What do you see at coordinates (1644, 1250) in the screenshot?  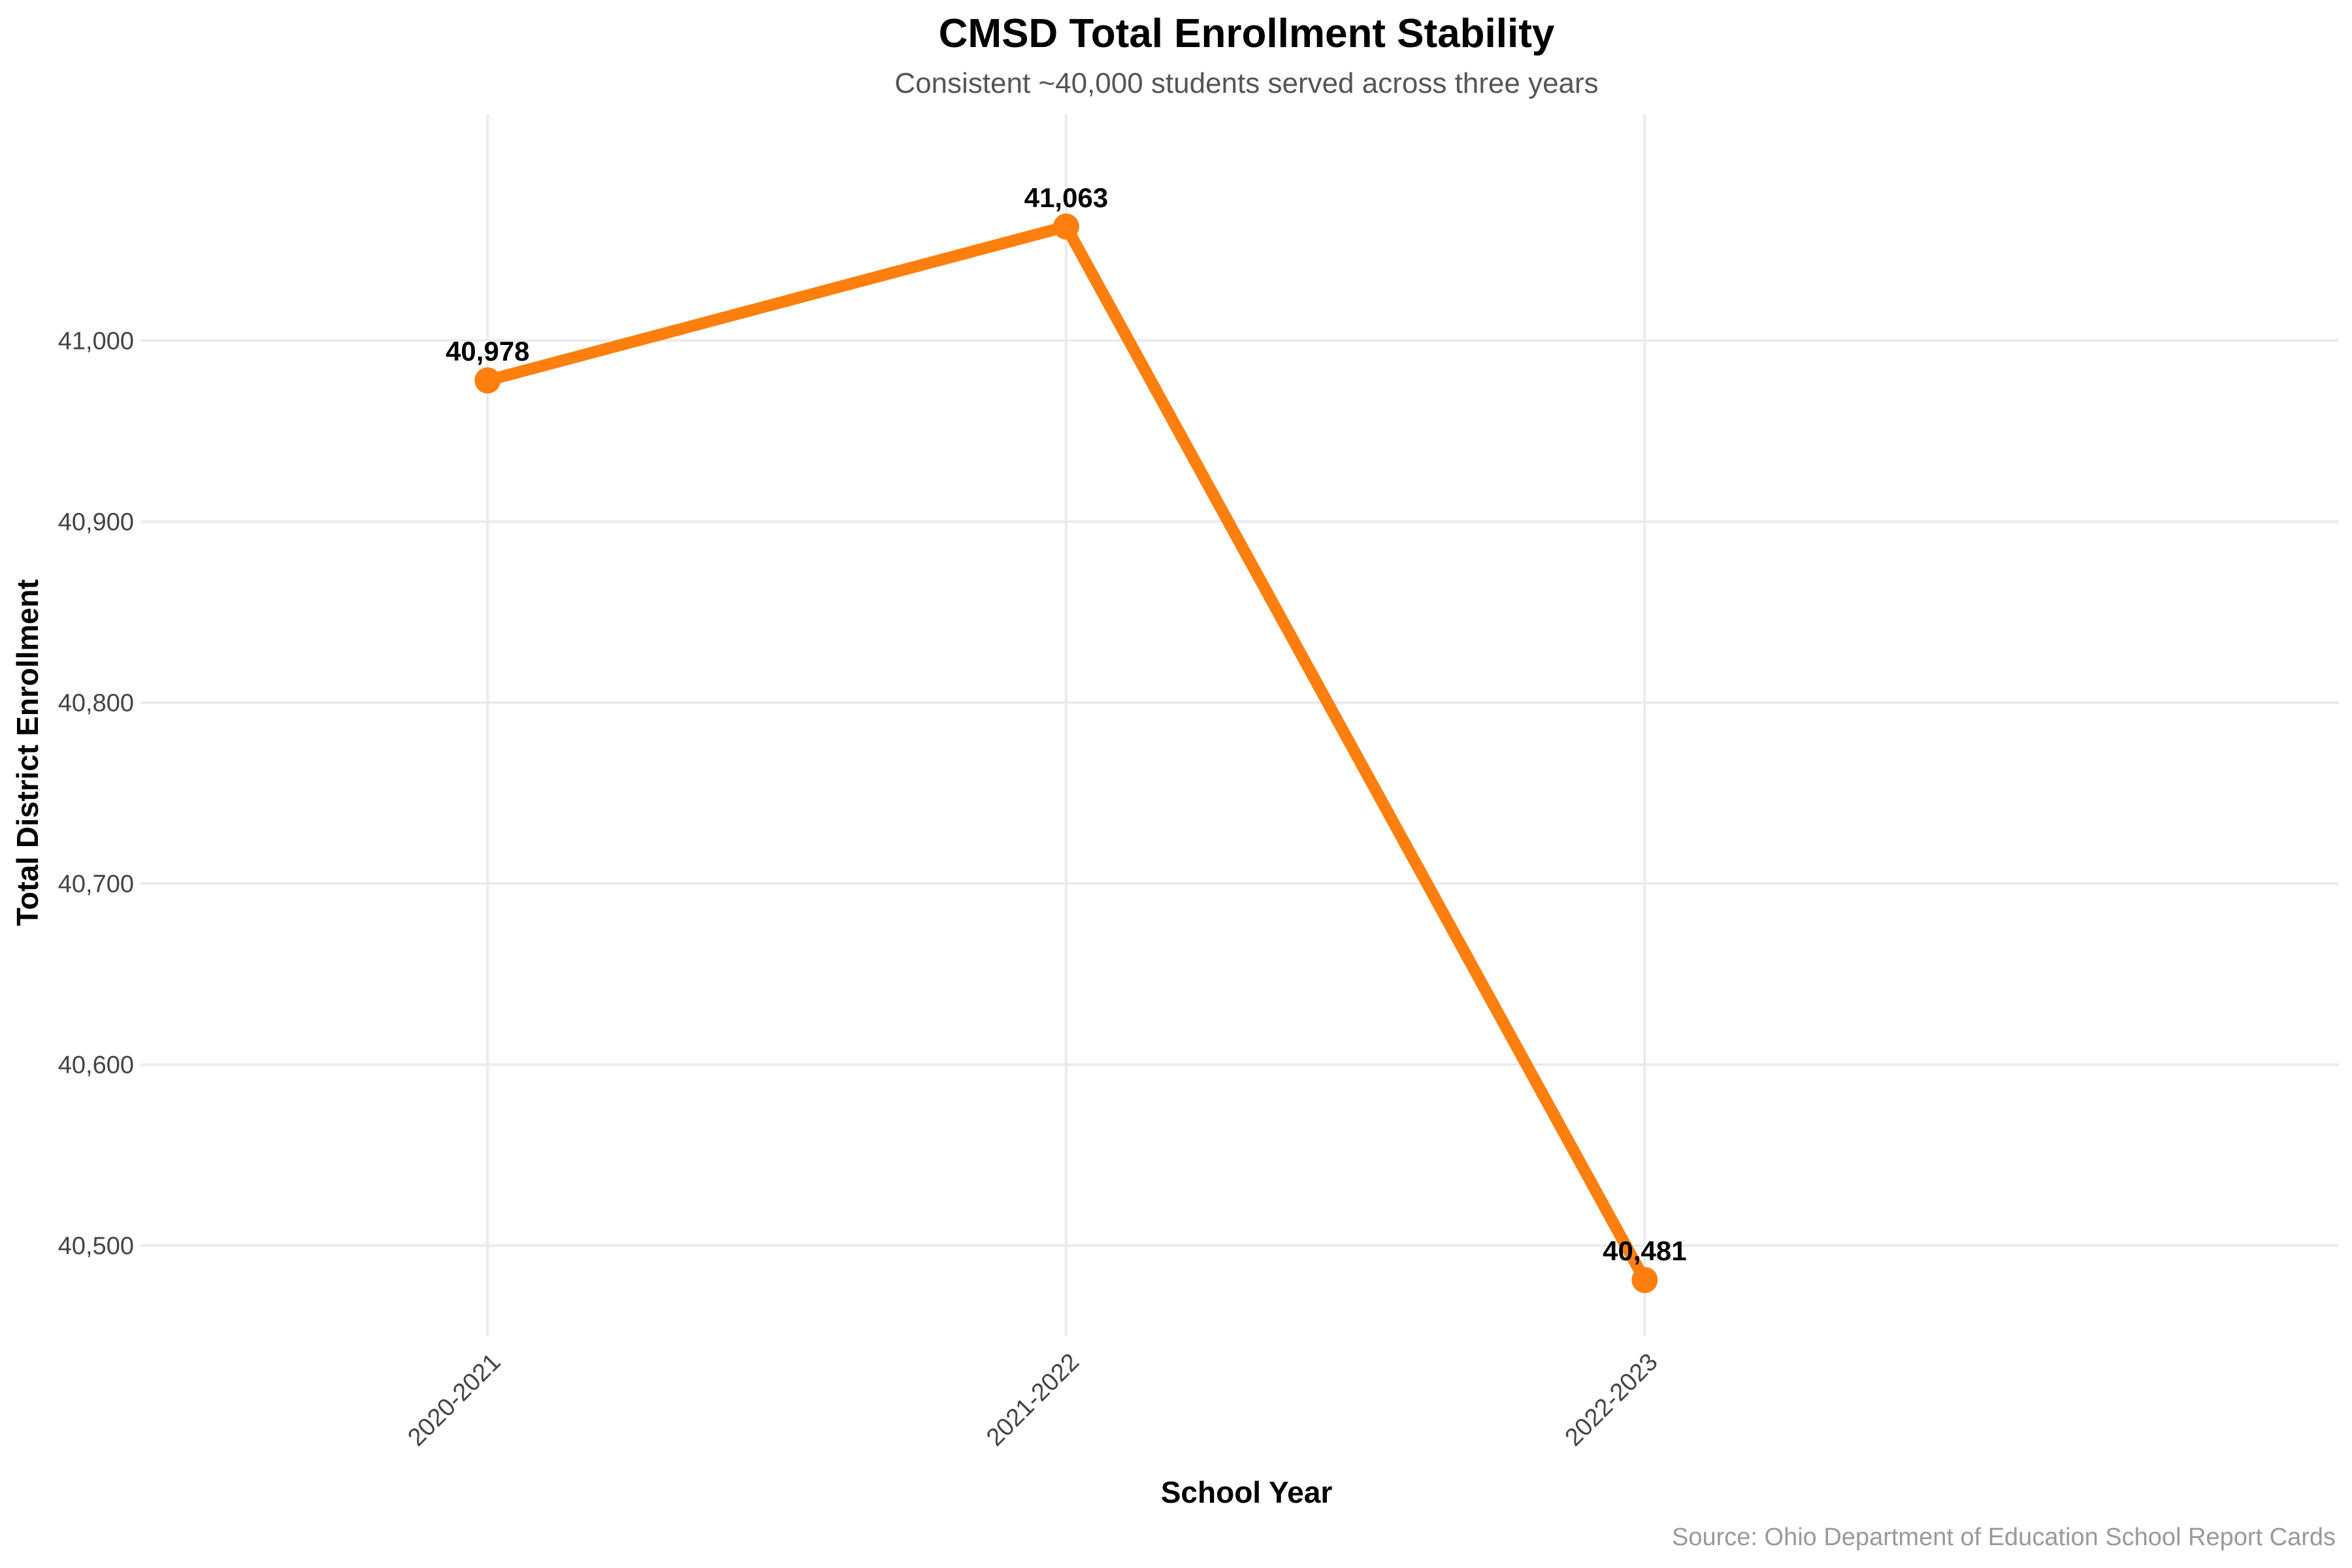 I see `data-label: 40,481` at bounding box center [1644, 1250].